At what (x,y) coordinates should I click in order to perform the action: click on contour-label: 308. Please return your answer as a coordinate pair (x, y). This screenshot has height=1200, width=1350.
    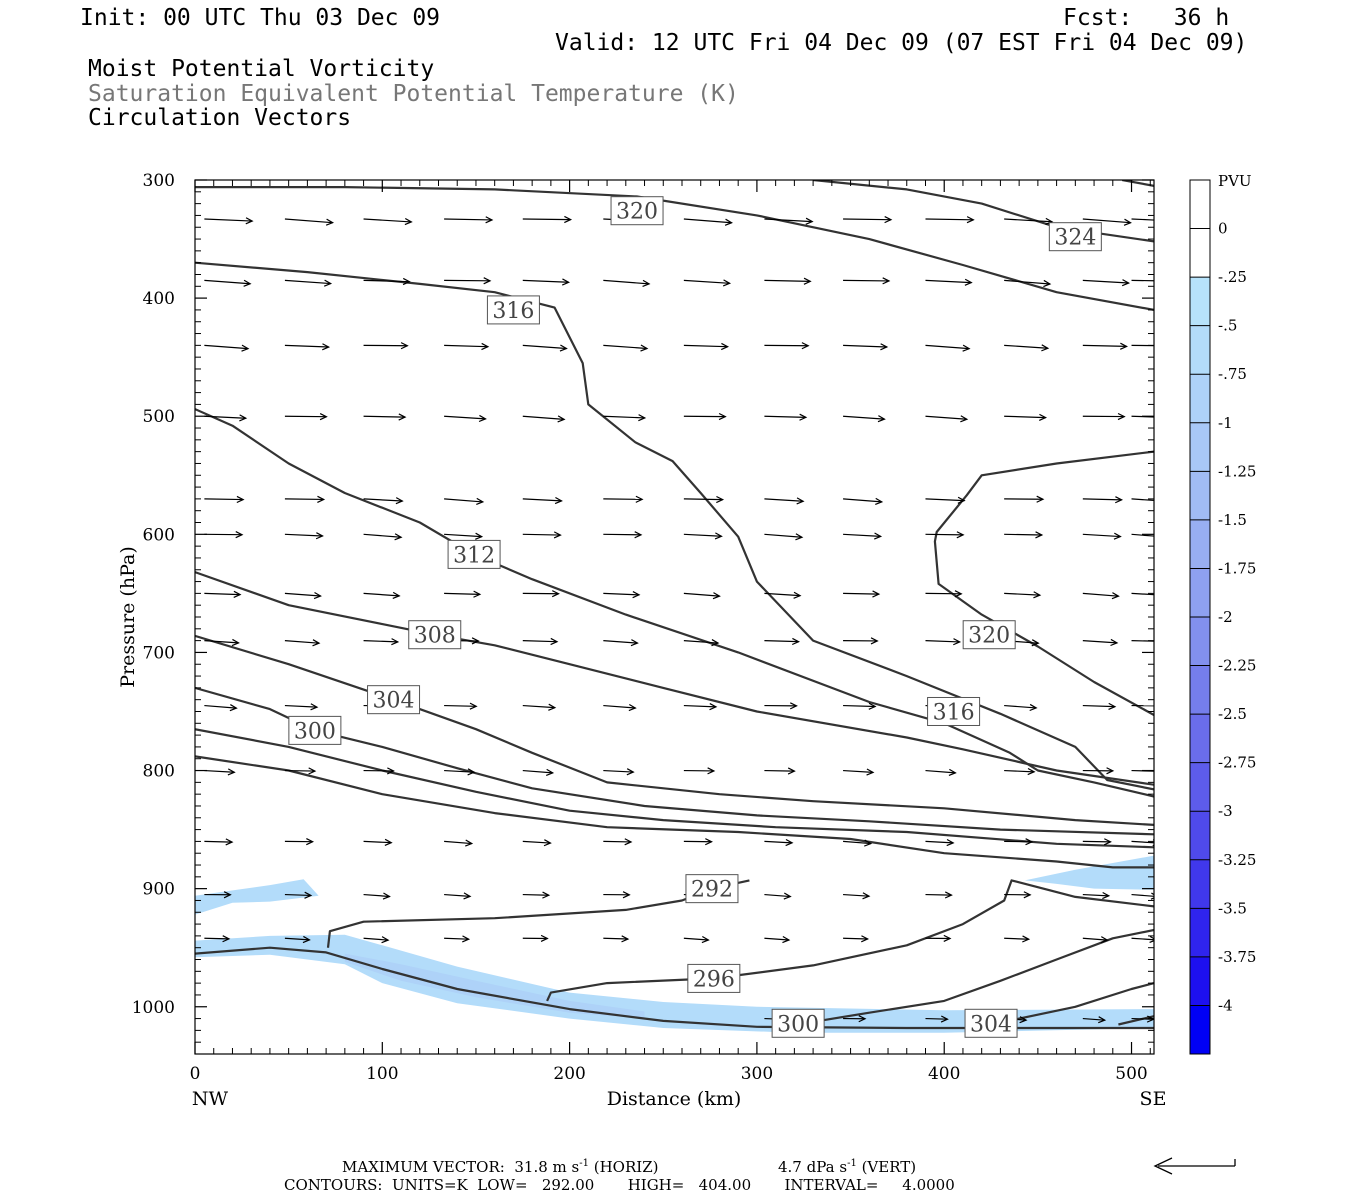
    Looking at the image, I should click on (435, 635).